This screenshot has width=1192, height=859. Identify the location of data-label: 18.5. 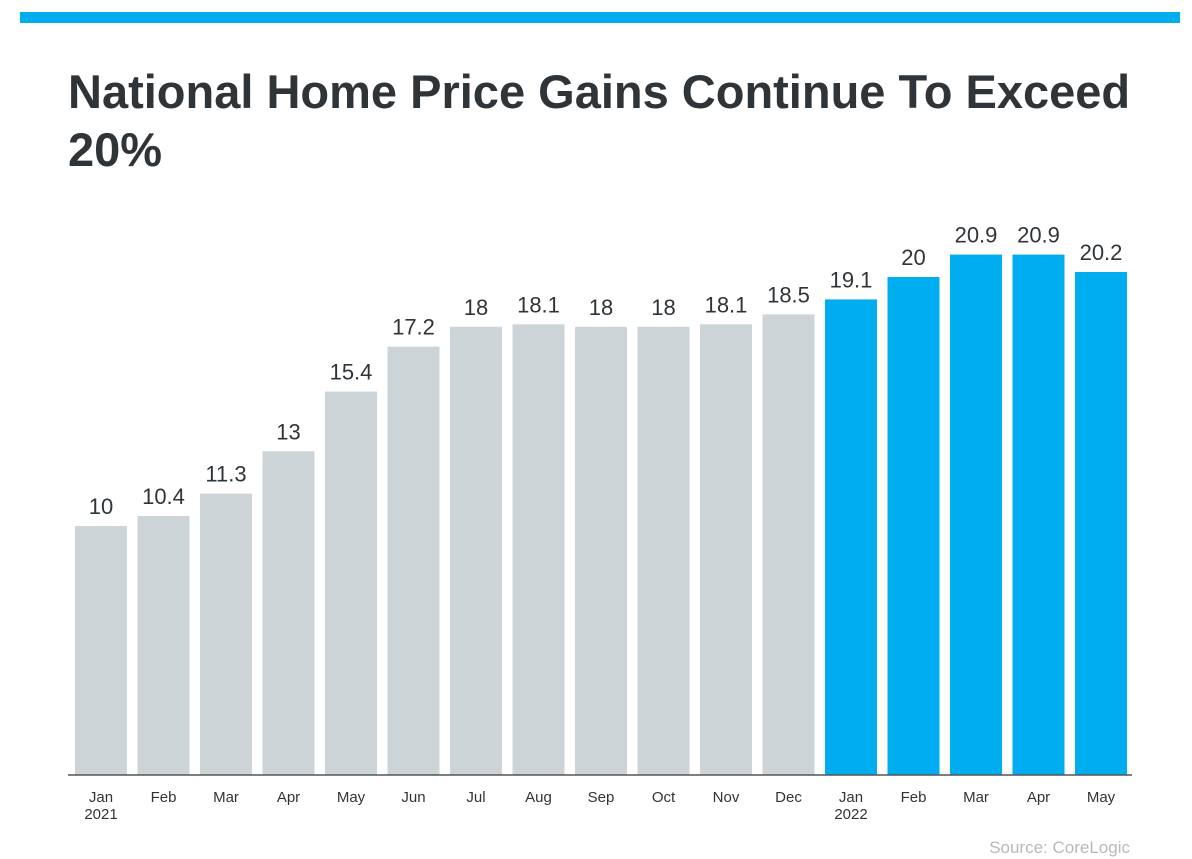
(788, 294).